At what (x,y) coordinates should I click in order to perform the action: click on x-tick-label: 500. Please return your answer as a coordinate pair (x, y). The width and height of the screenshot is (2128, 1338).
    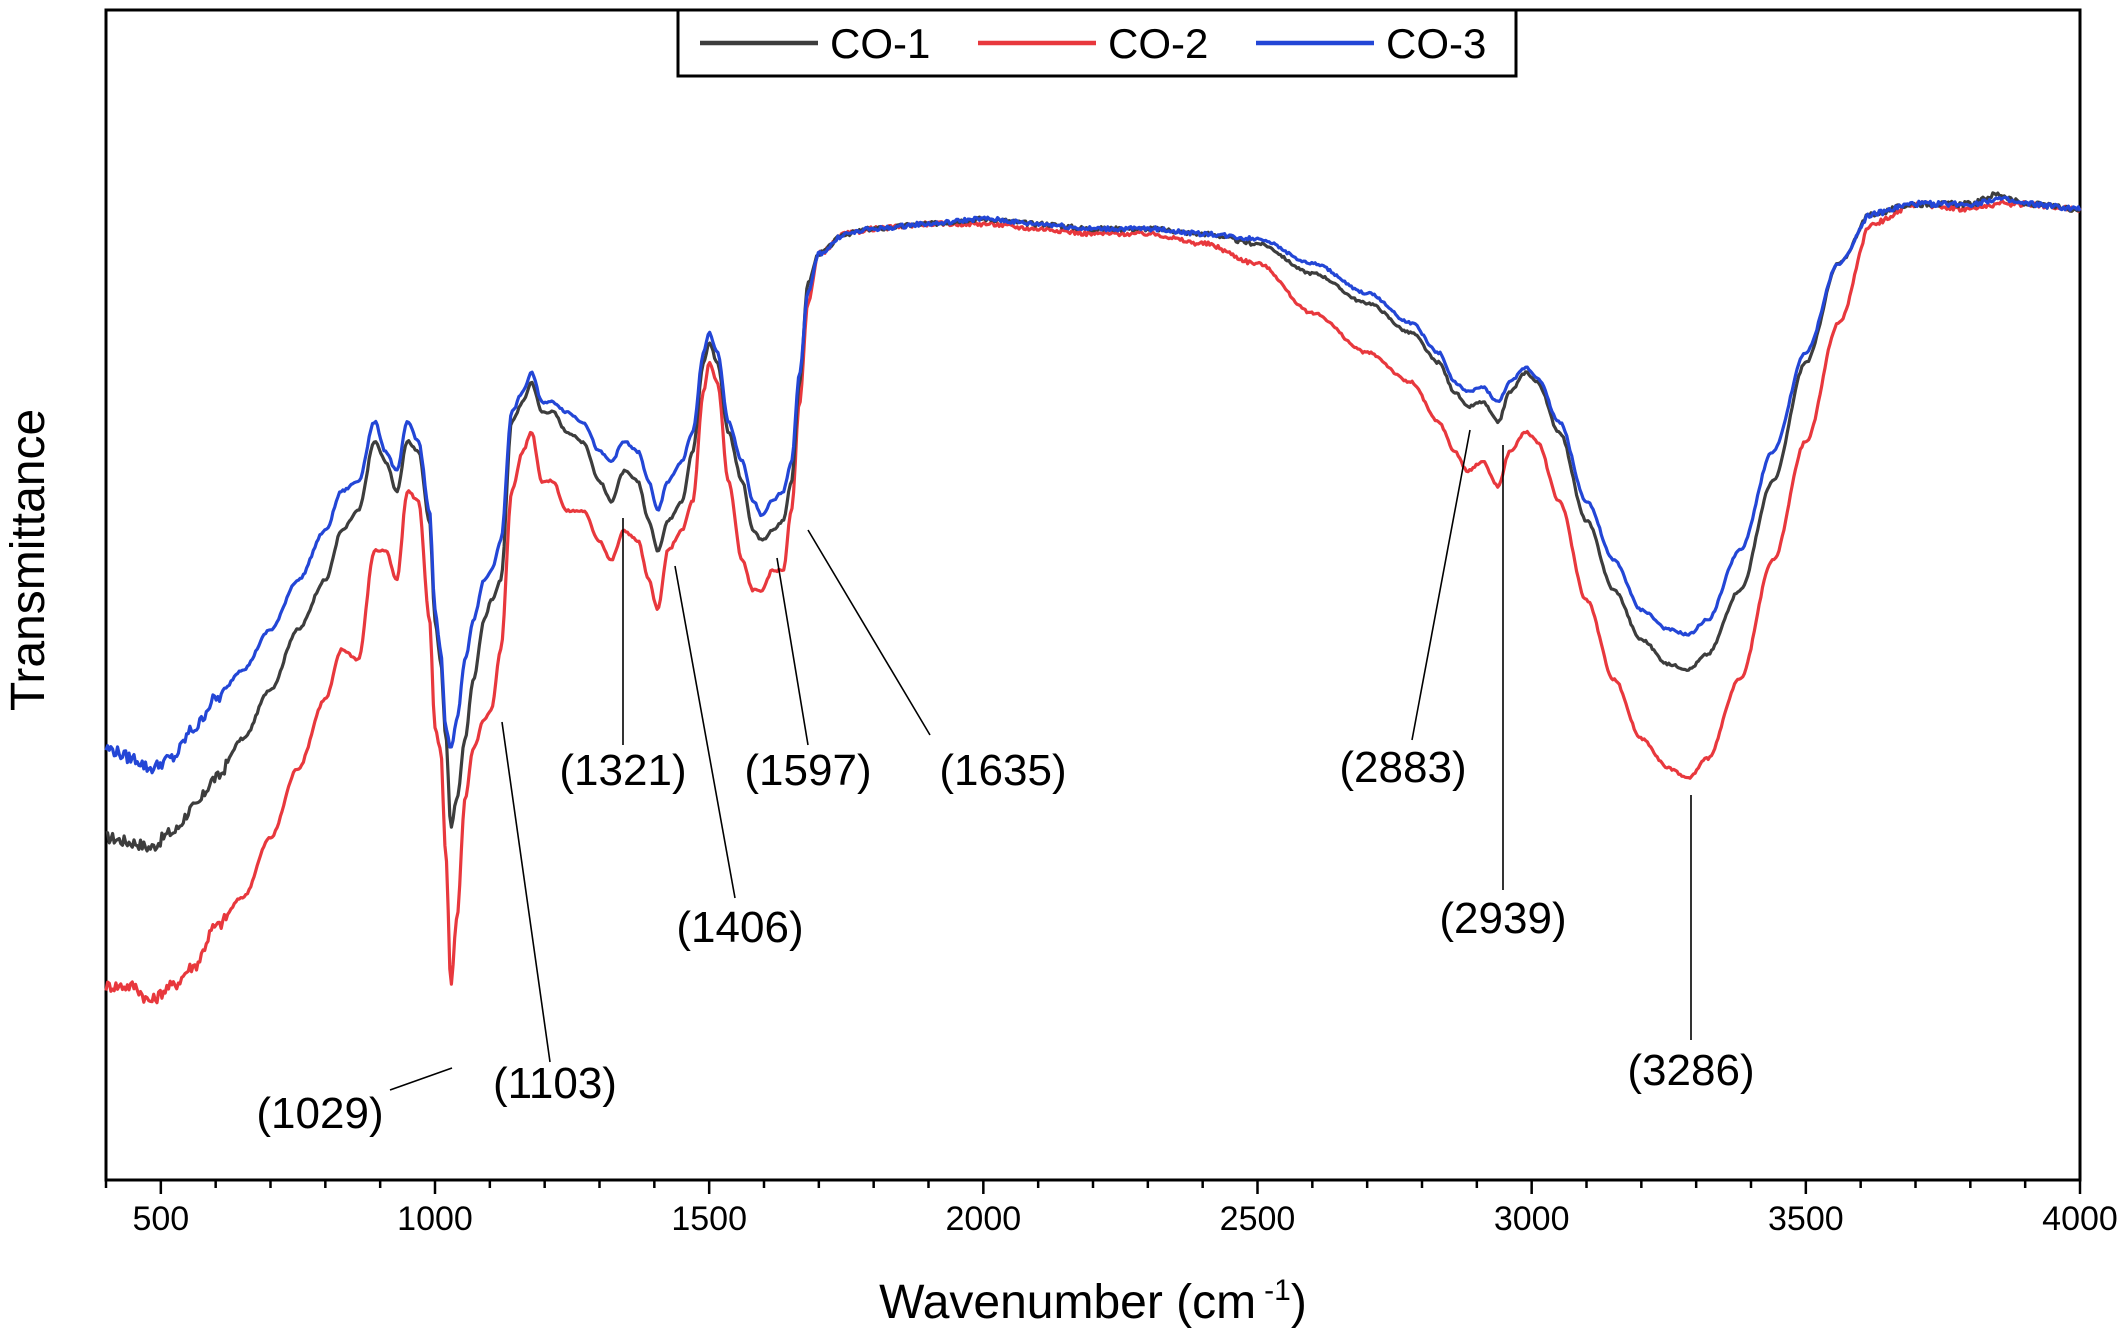
    Looking at the image, I should click on (160, 1219).